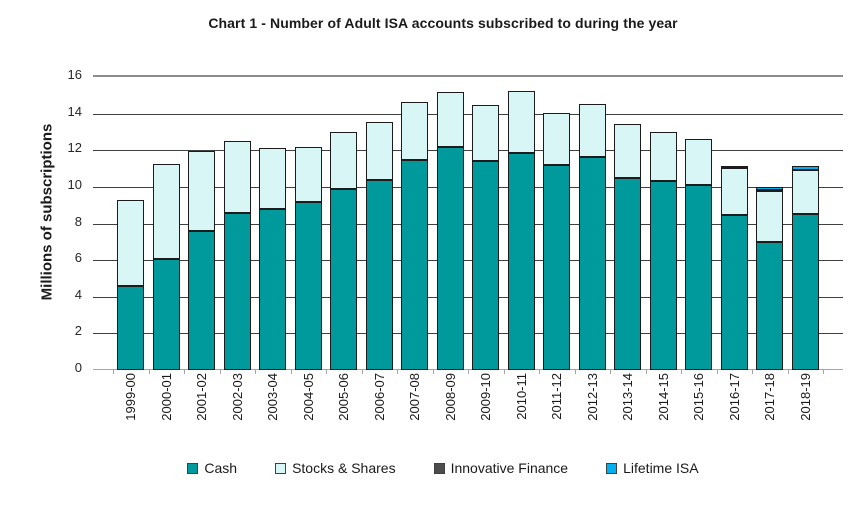 This screenshot has width=850, height=515. What do you see at coordinates (805, 397) in the screenshot?
I see `x-tick-label: 2018-19` at bounding box center [805, 397].